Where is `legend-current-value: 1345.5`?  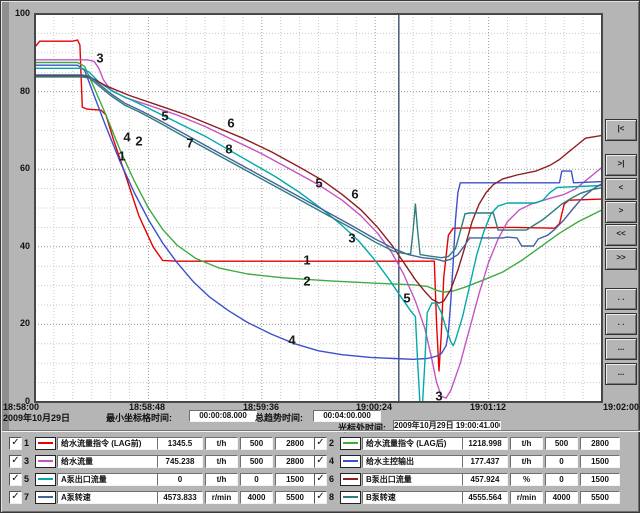 legend-current-value: 1345.5 is located at coordinates (180, 443).